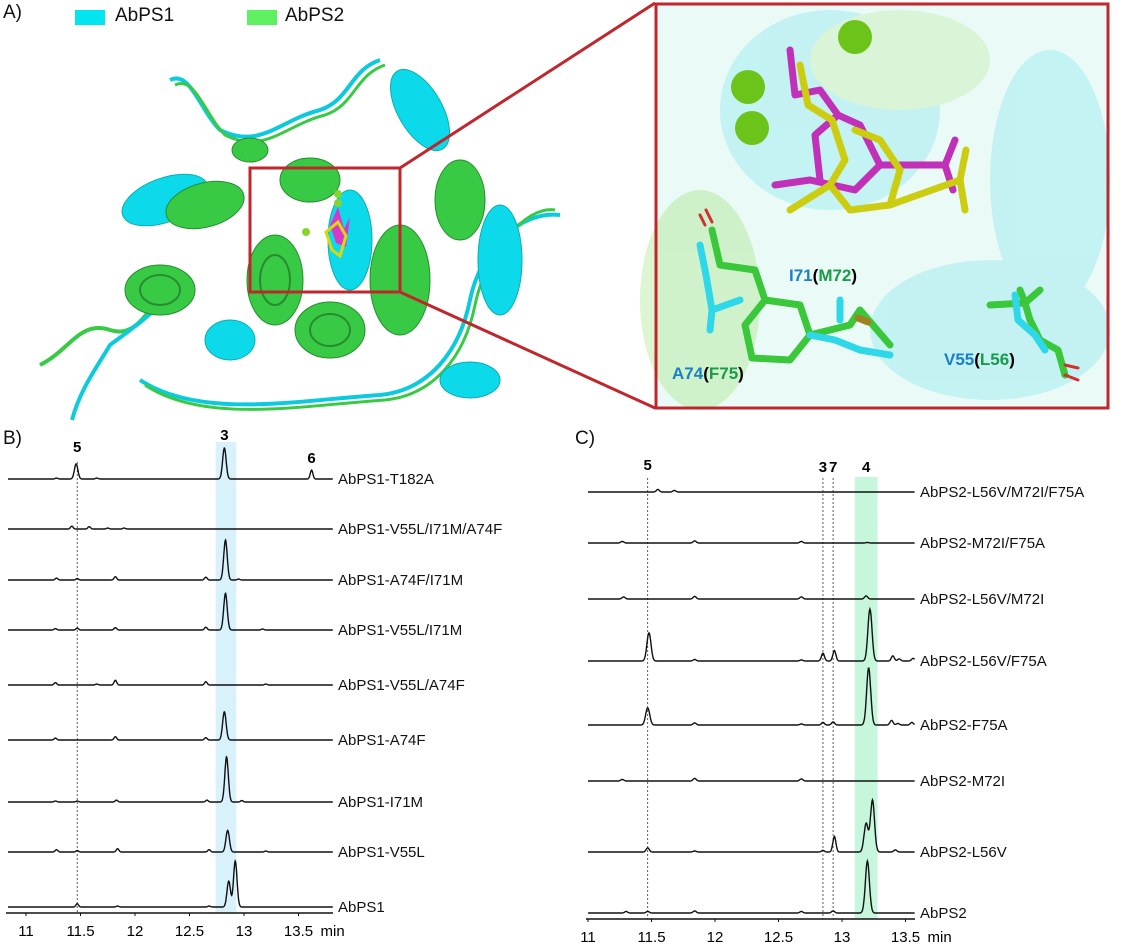 The height and width of the screenshot is (946, 1147). What do you see at coordinates (723, 373) in the screenshot?
I see `residue-abps2: F75` at bounding box center [723, 373].